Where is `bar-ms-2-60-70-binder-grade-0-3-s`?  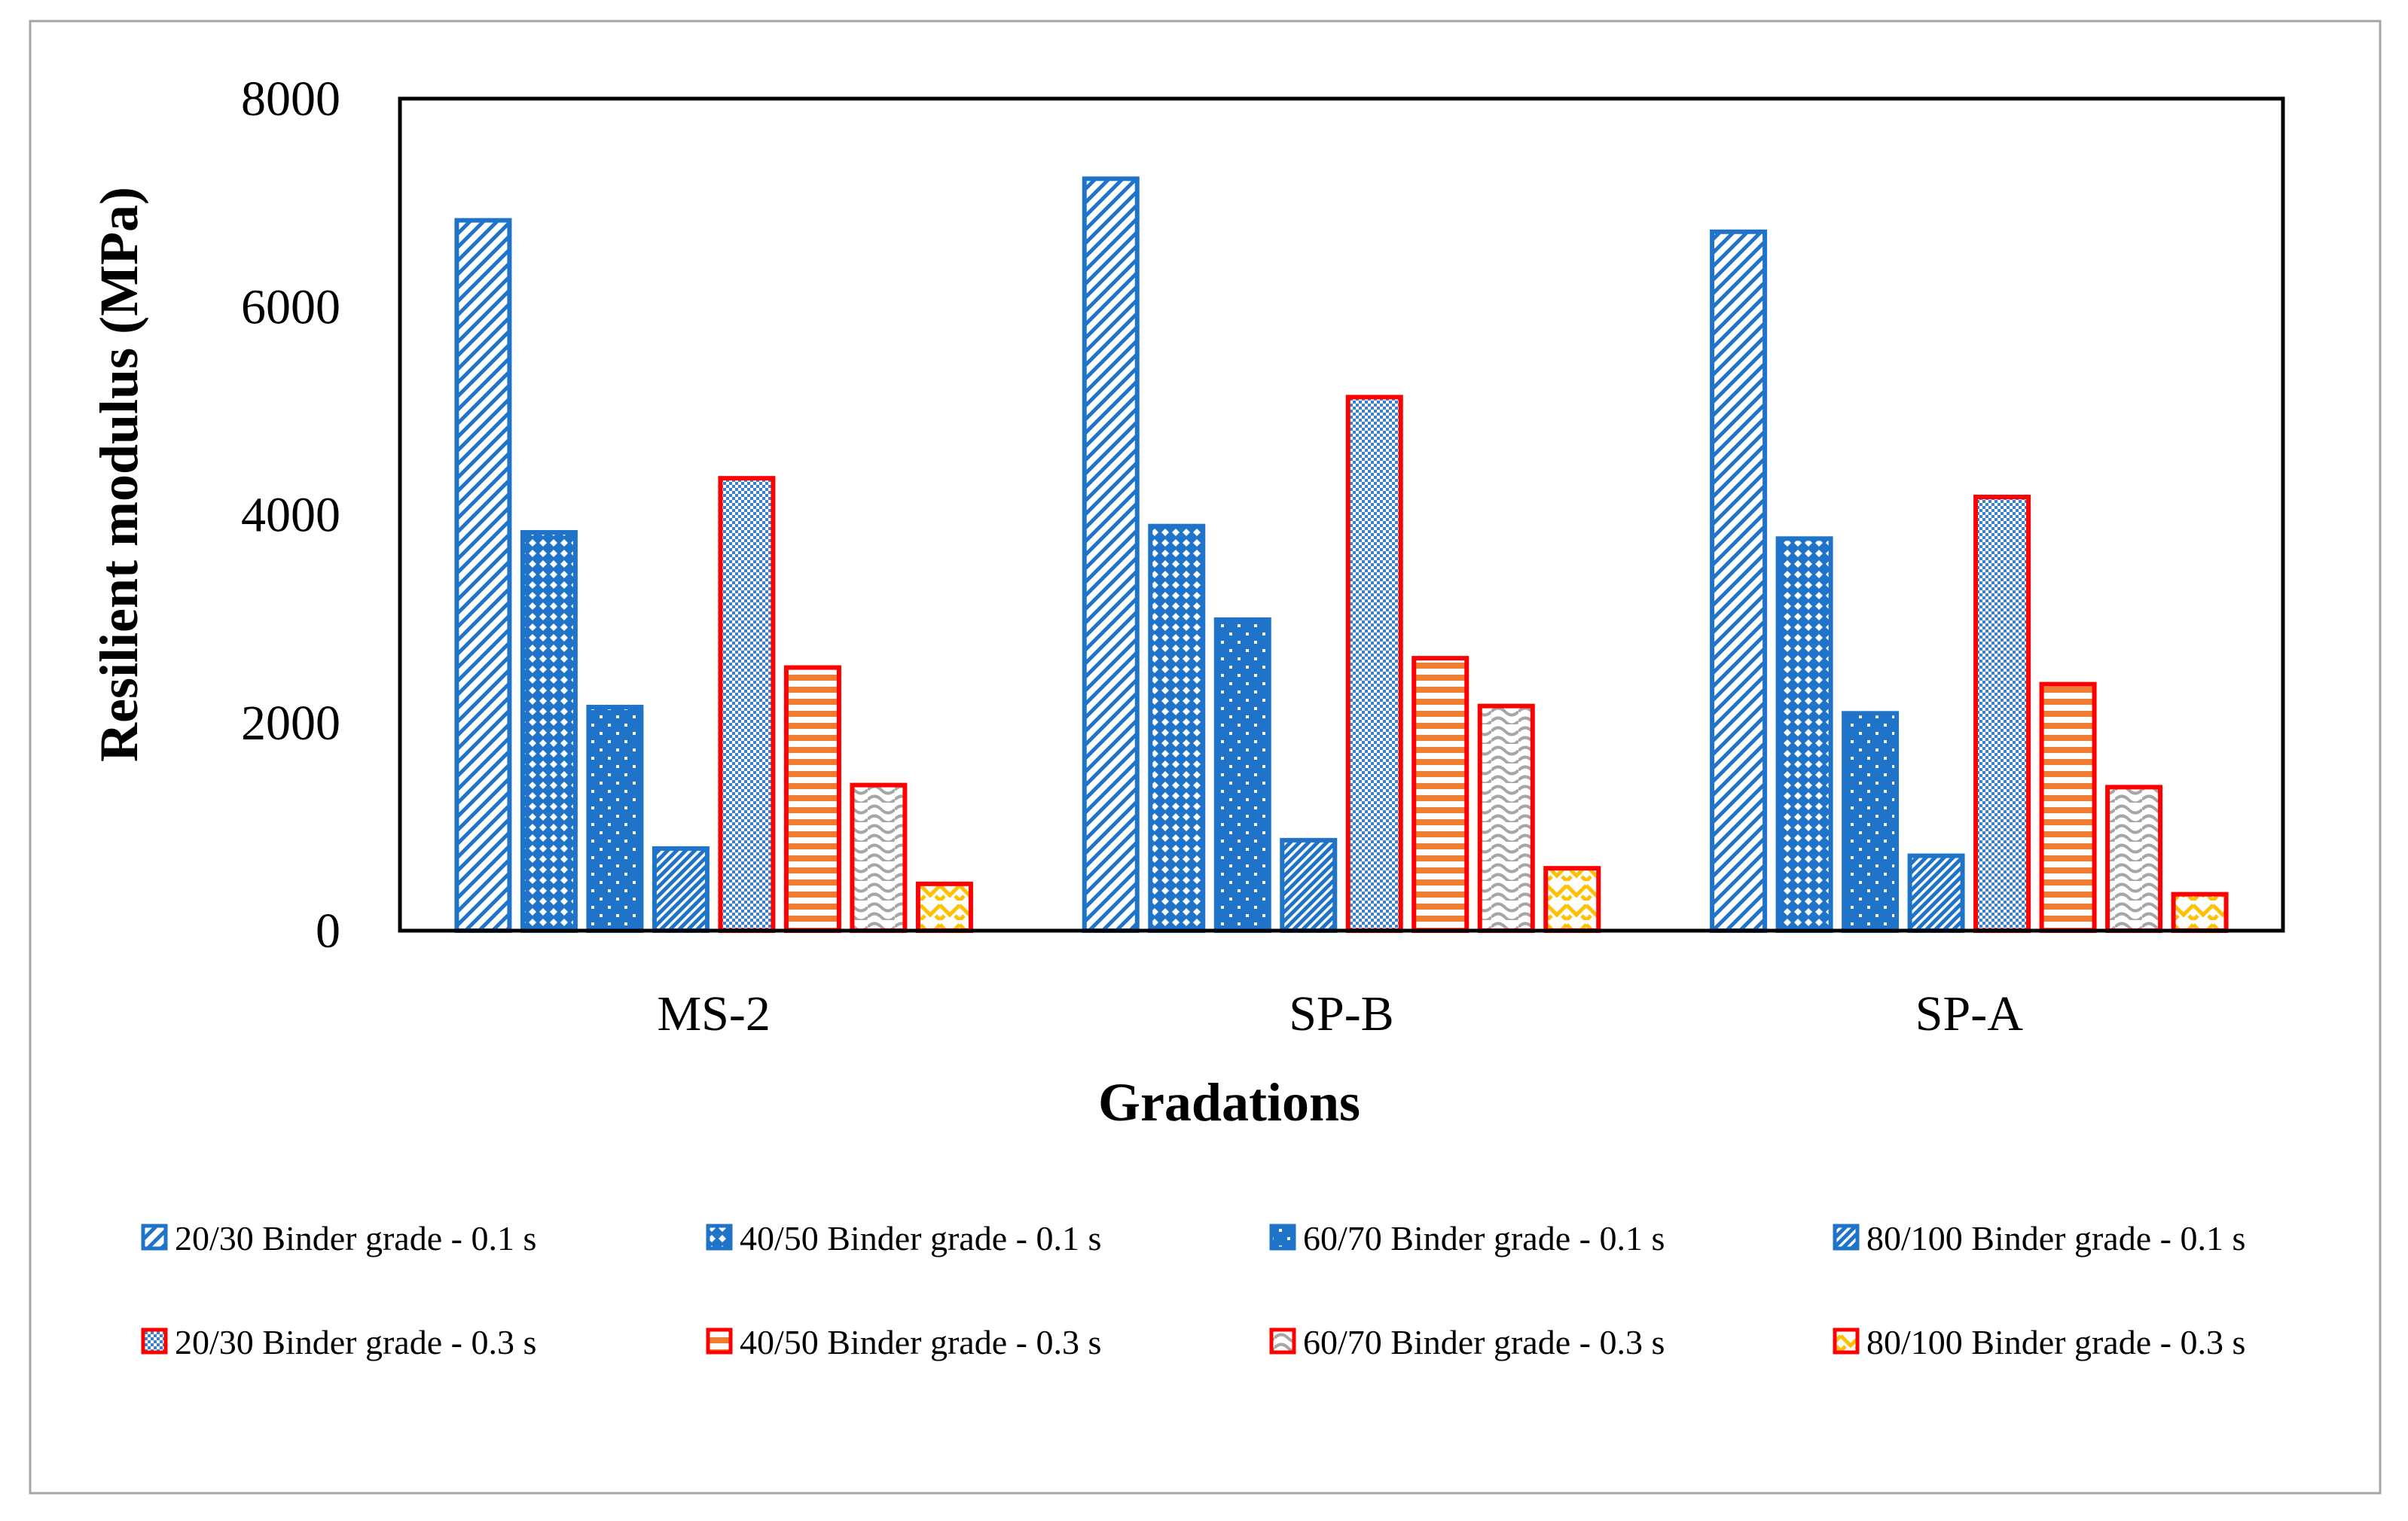 bar-ms-2-60-70-binder-grade-0-3-s is located at coordinates (879, 858).